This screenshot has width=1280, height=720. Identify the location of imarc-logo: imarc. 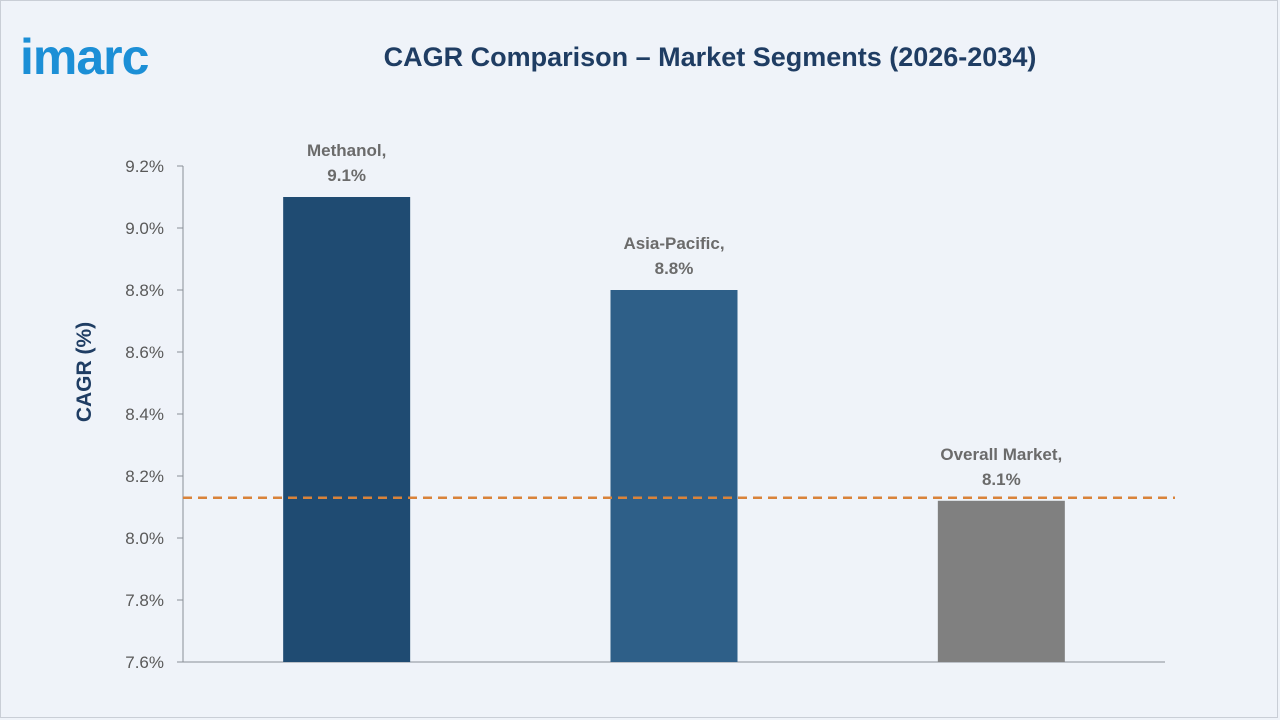
(85, 55).